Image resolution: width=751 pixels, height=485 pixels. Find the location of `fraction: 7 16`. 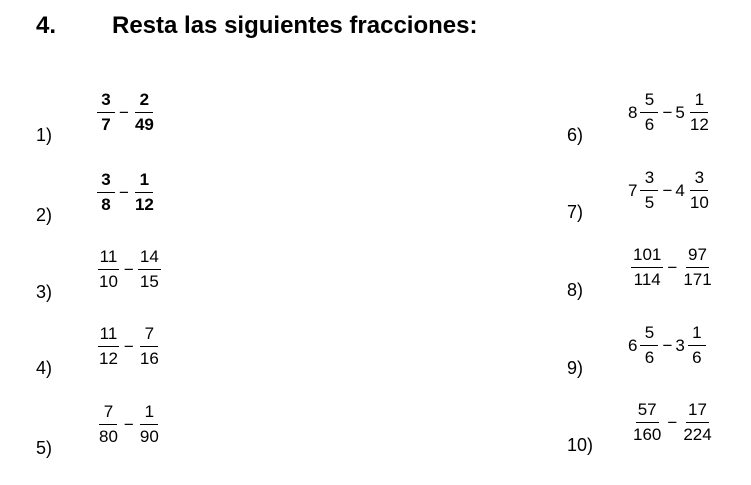

fraction: 7 16 is located at coordinates (149, 346).